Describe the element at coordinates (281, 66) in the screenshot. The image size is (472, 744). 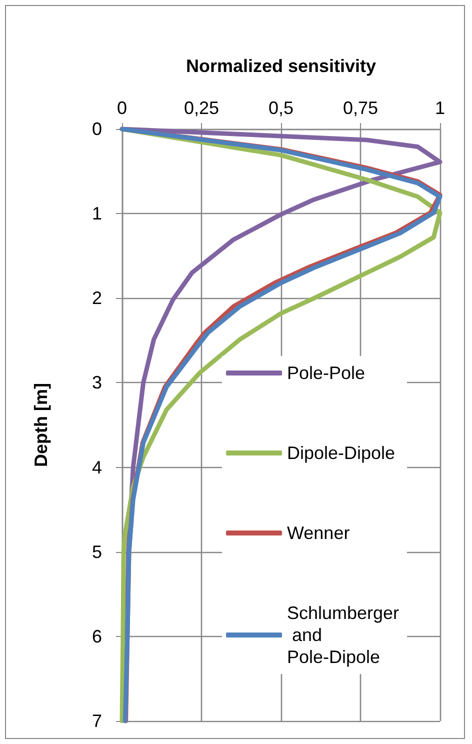
I see `x-axis-title: Normalized sensitivity` at that location.